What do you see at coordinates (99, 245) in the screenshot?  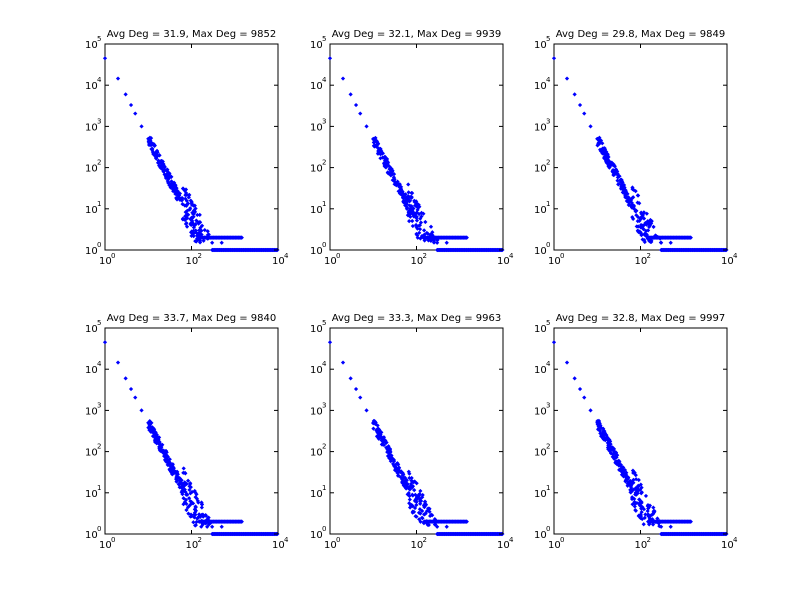 I see `y-tick-exp-1-0: 0` at bounding box center [99, 245].